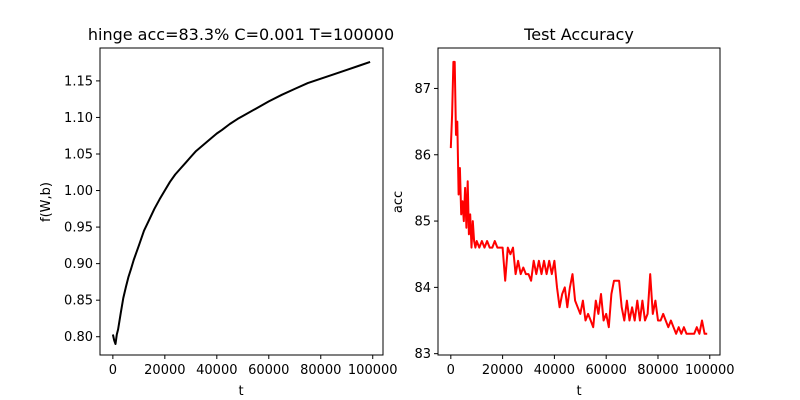 This screenshot has width=800, height=400. I want to click on y-axis-label-accuracy: acc, so click(398, 202).